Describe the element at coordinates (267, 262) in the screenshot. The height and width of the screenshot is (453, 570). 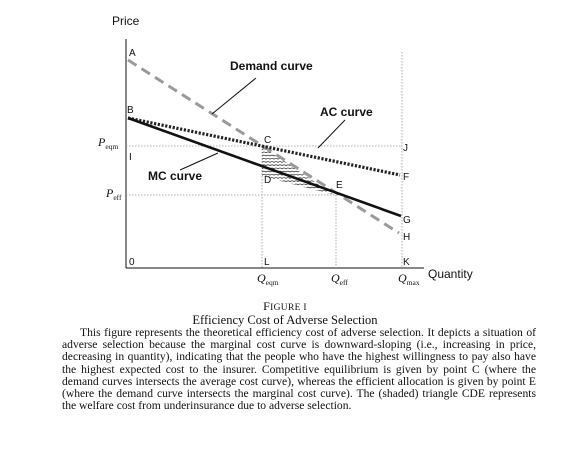
I see `point-label-l: L` at that location.